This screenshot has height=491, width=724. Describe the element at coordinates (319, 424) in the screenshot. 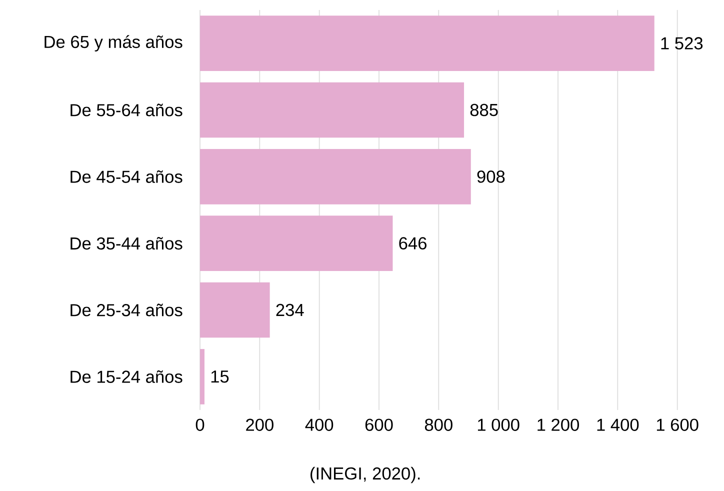

I see `x-tick-label: 400` at that location.